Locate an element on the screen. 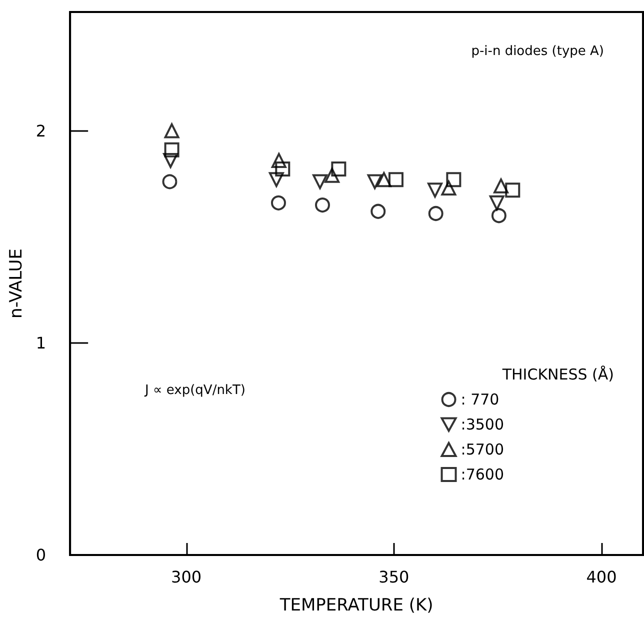 This screenshot has width=644, height=620. y-tick-label: 0 is located at coordinates (41, 555).